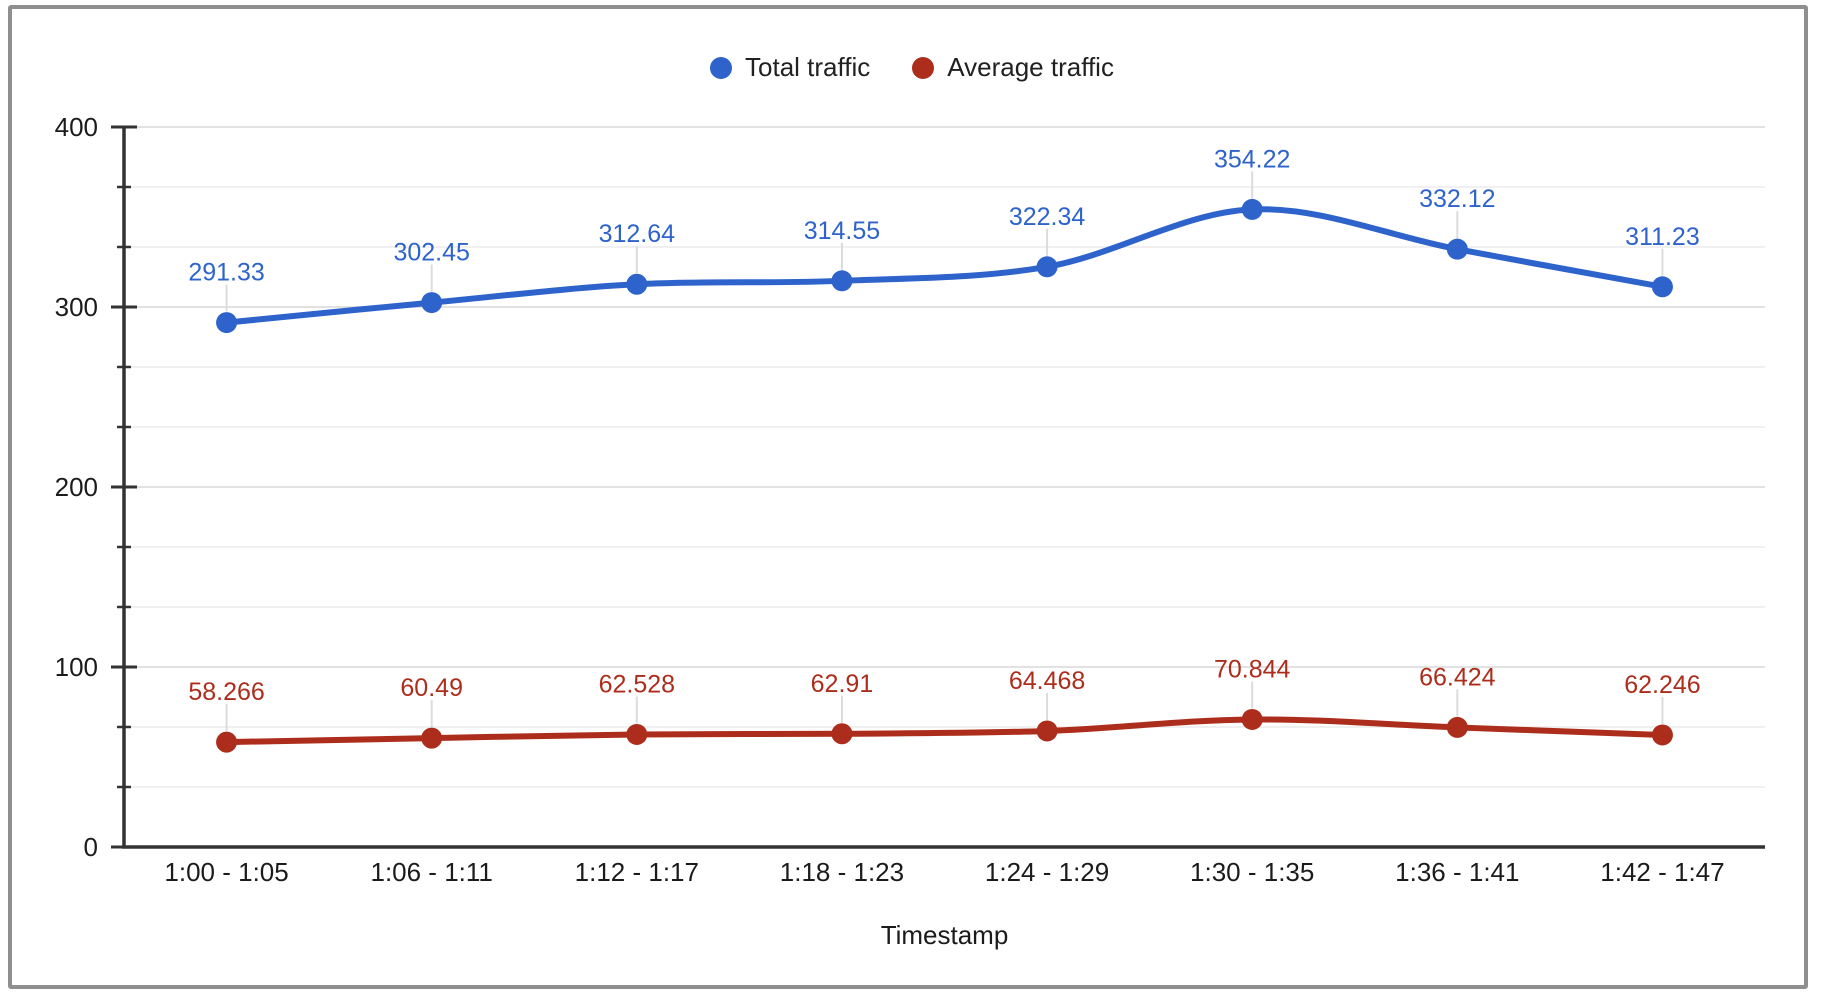 The height and width of the screenshot is (1002, 1824). I want to click on y-tick-label: 100, so click(76, 667).